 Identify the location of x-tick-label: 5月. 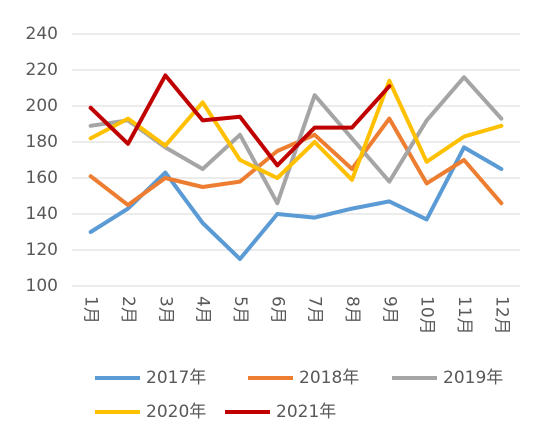
(240, 310).